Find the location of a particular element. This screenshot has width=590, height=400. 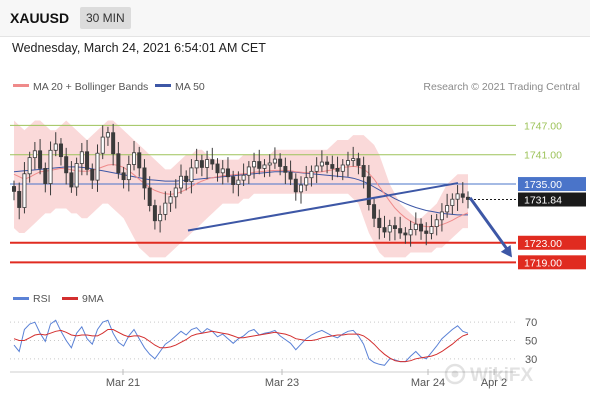

projection-shaft is located at coordinates (489, 224).